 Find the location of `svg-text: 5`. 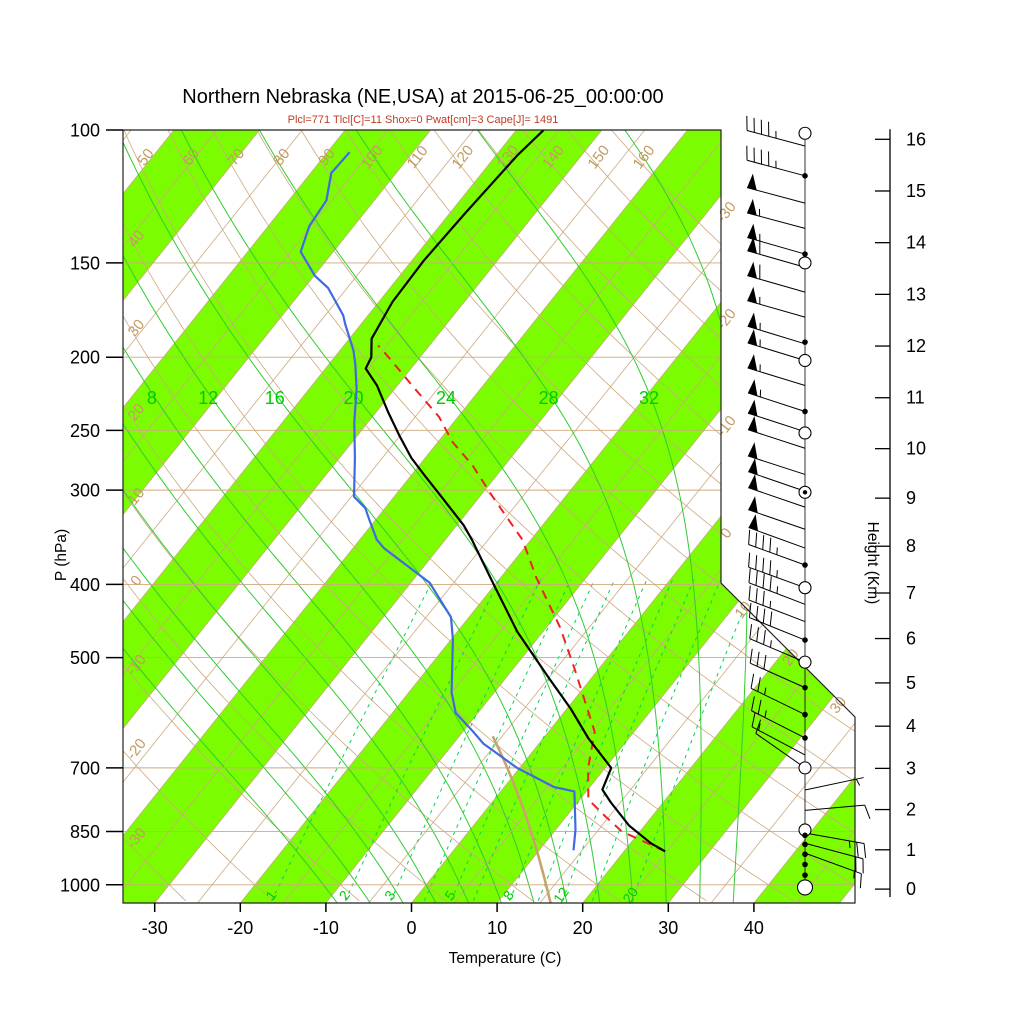

svg-text: 5 is located at coordinates (911, 683).